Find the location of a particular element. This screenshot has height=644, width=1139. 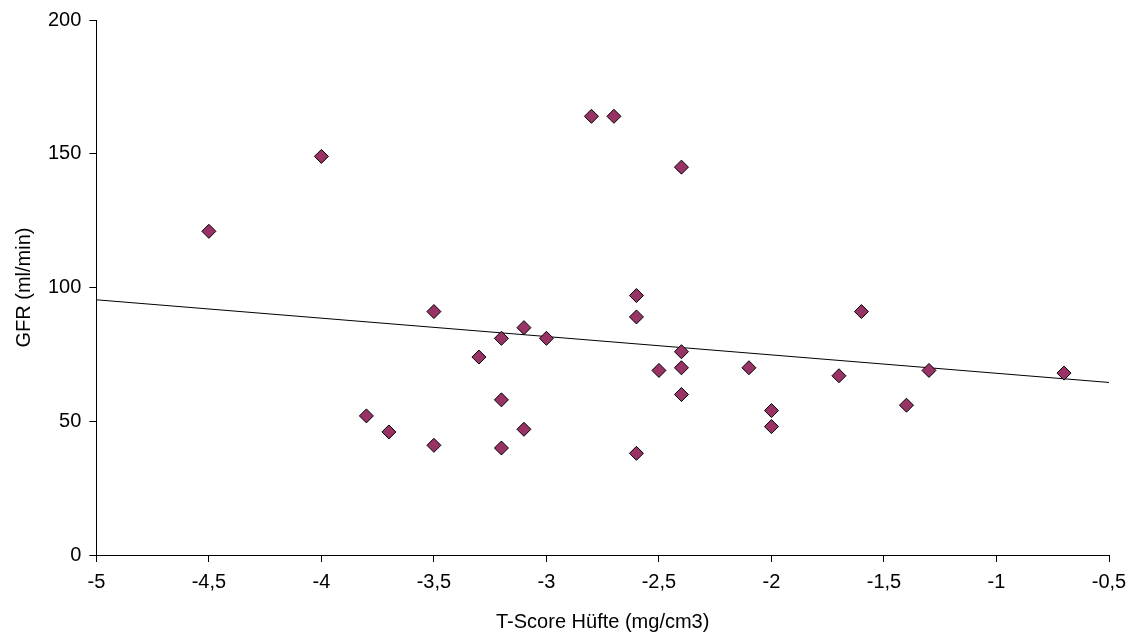

x-tick-label: -2,5 is located at coordinates (659, 580).